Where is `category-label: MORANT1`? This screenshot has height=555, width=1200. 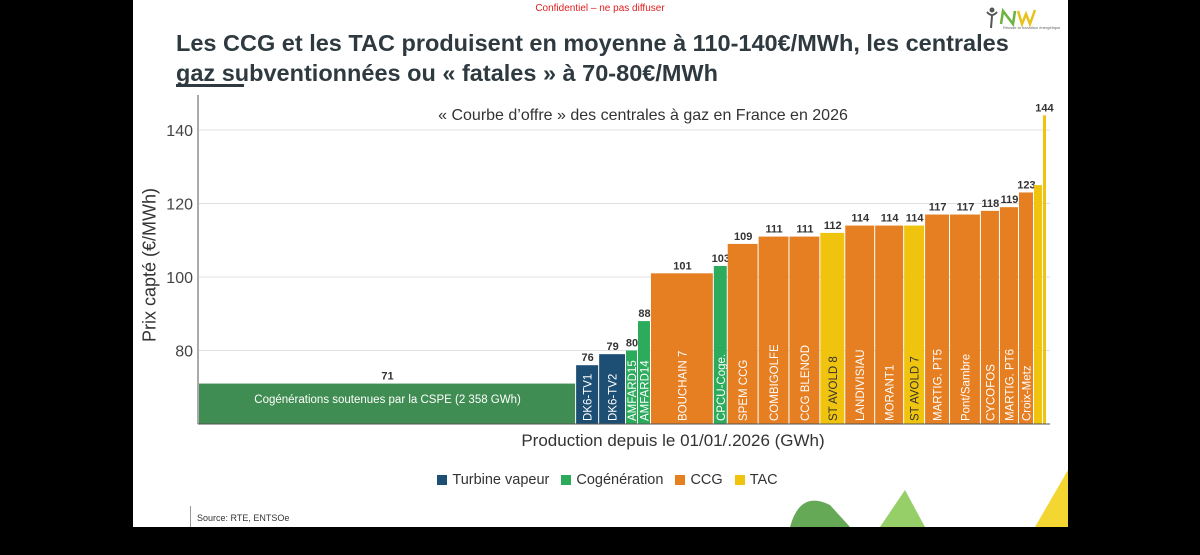
category-label: MORANT1 is located at coordinates (891, 393).